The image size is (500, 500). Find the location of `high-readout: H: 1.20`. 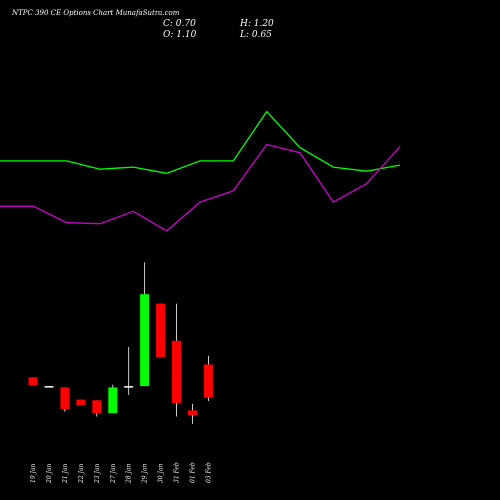

high-readout: H: 1.20 is located at coordinates (256, 24).